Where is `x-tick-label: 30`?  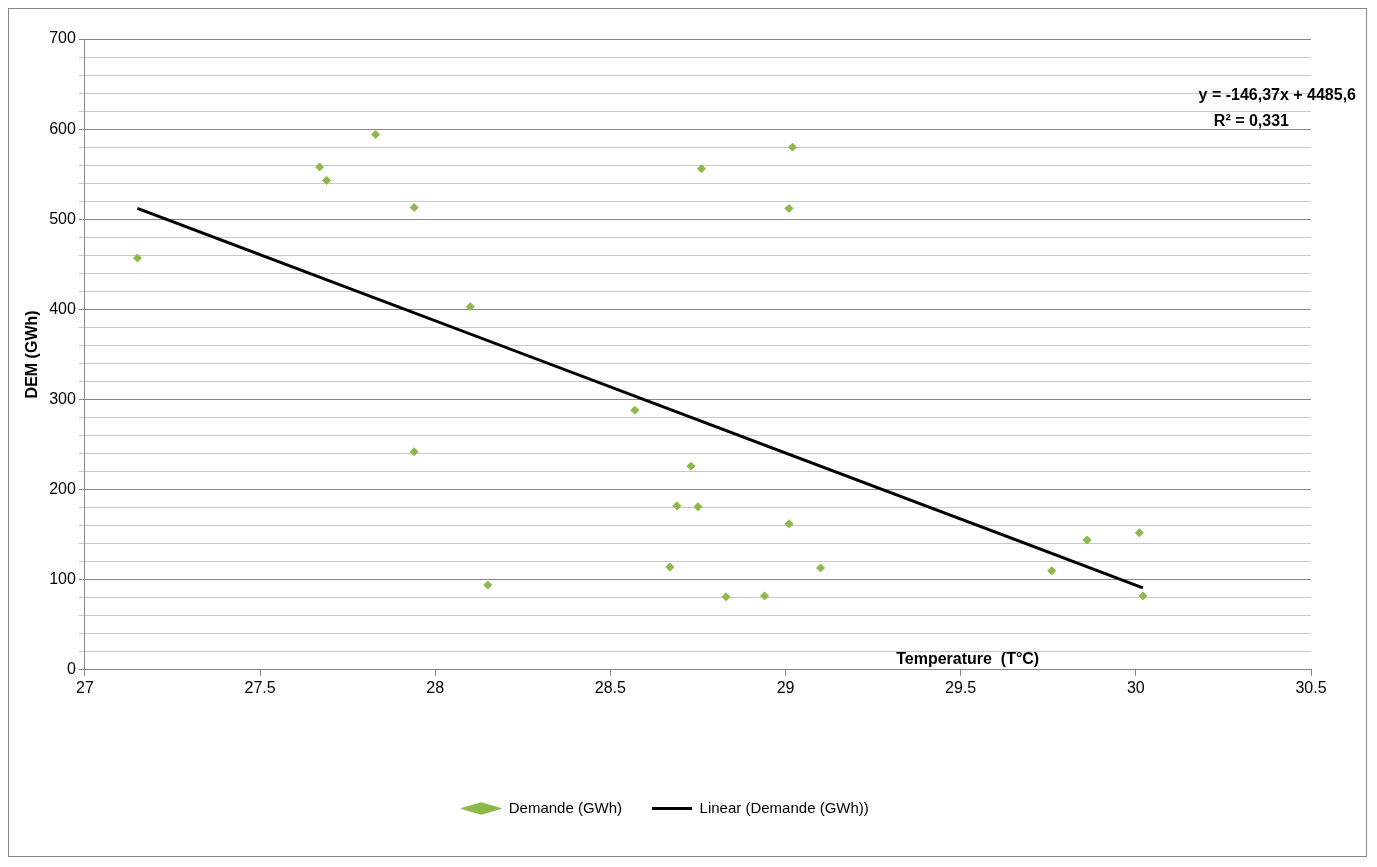
x-tick-label: 30 is located at coordinates (1135, 687).